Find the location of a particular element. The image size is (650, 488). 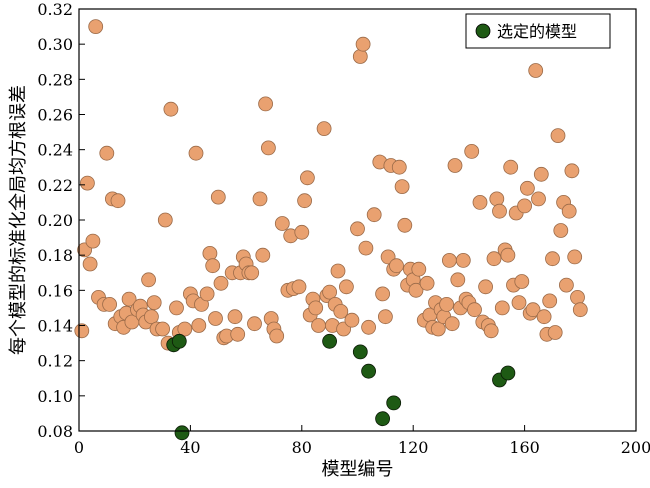

y-tick-label: 0.28 is located at coordinates (55, 79).